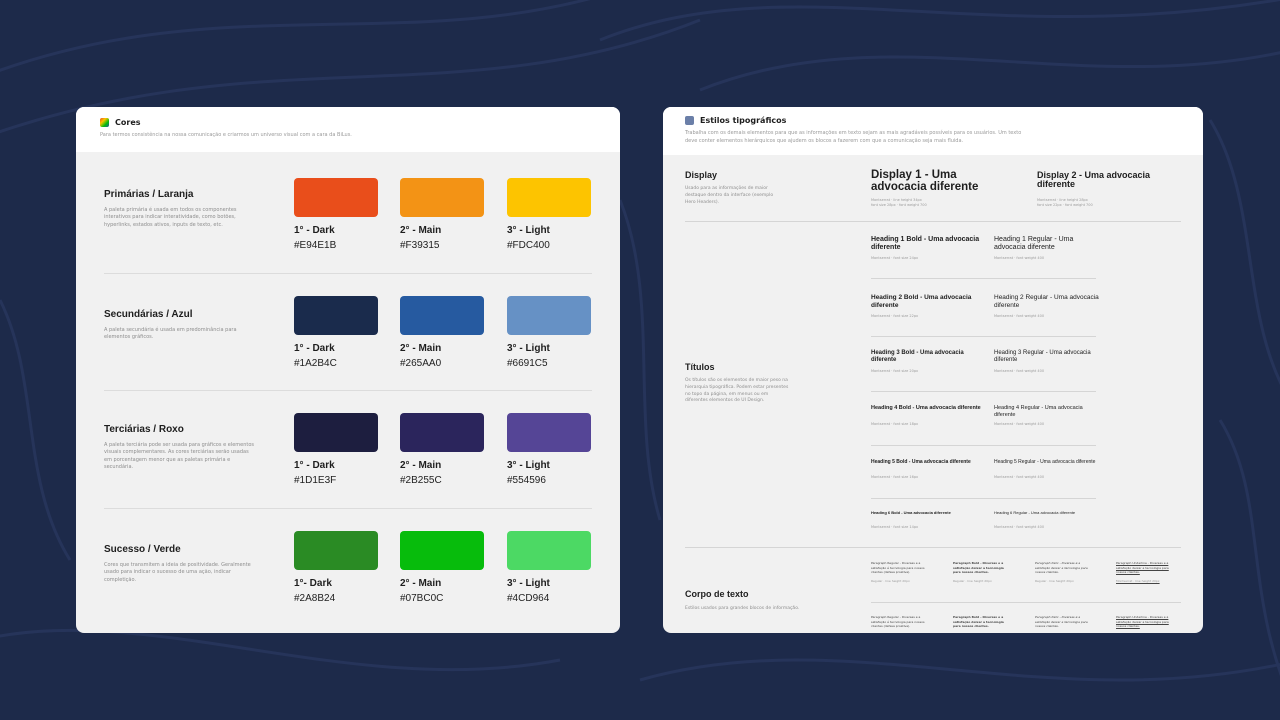  What do you see at coordinates (104, 122) in the screenshot?
I see `rainbow-icon` at bounding box center [104, 122].